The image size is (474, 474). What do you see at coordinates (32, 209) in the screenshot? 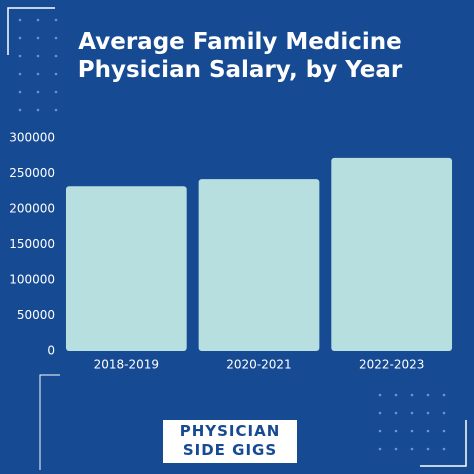
I see `y-tick-label: 200000` at bounding box center [32, 209].